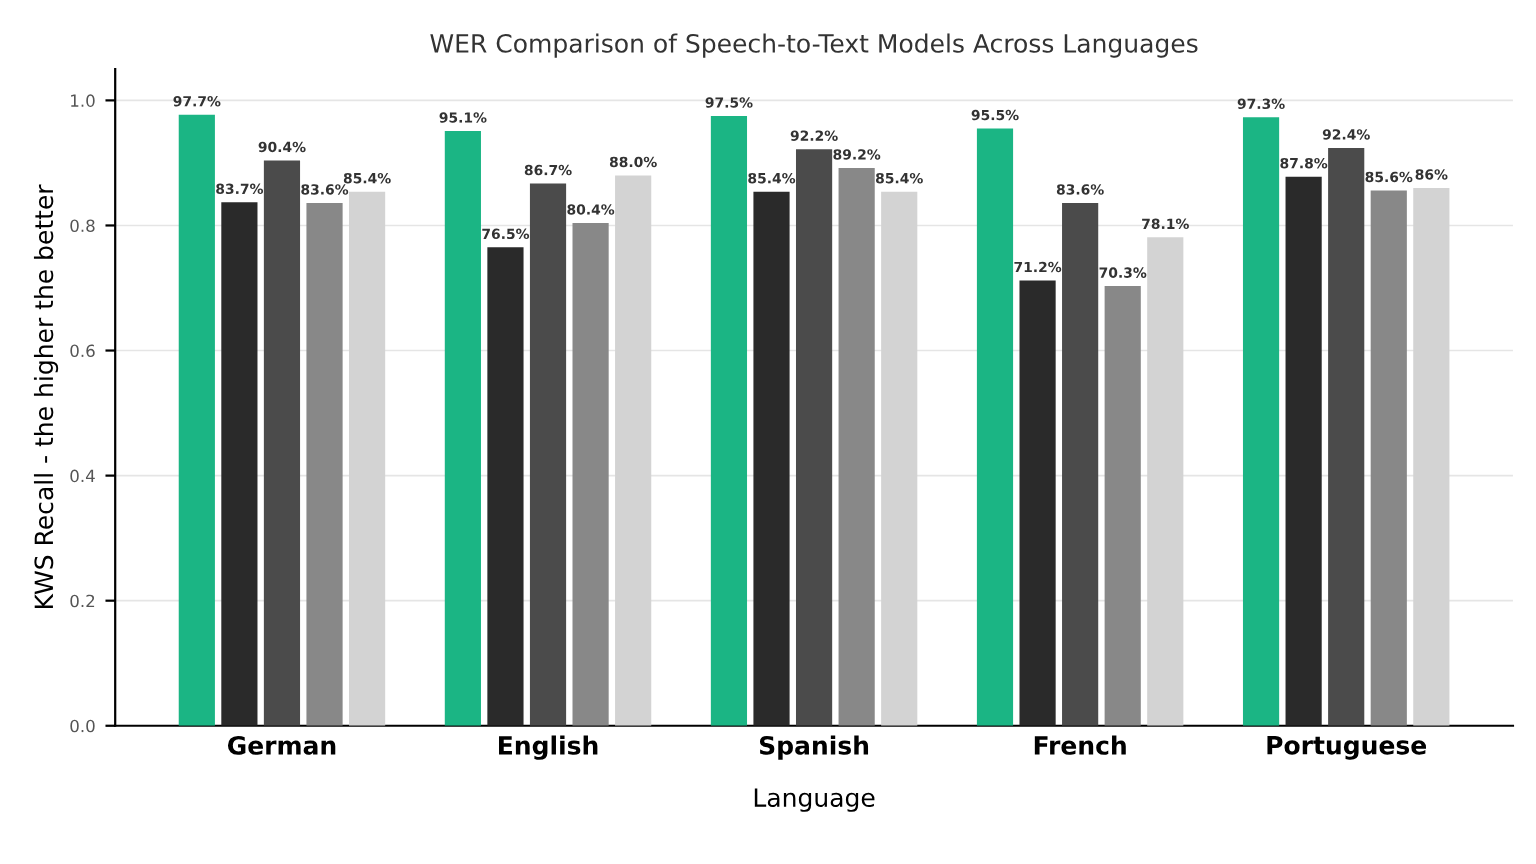 The width and height of the screenshot is (1536, 864). Describe the element at coordinates (814, 45) in the screenshot. I see `chart-title: WER Comparison of Speech-to-Text Models Across Languages` at that location.